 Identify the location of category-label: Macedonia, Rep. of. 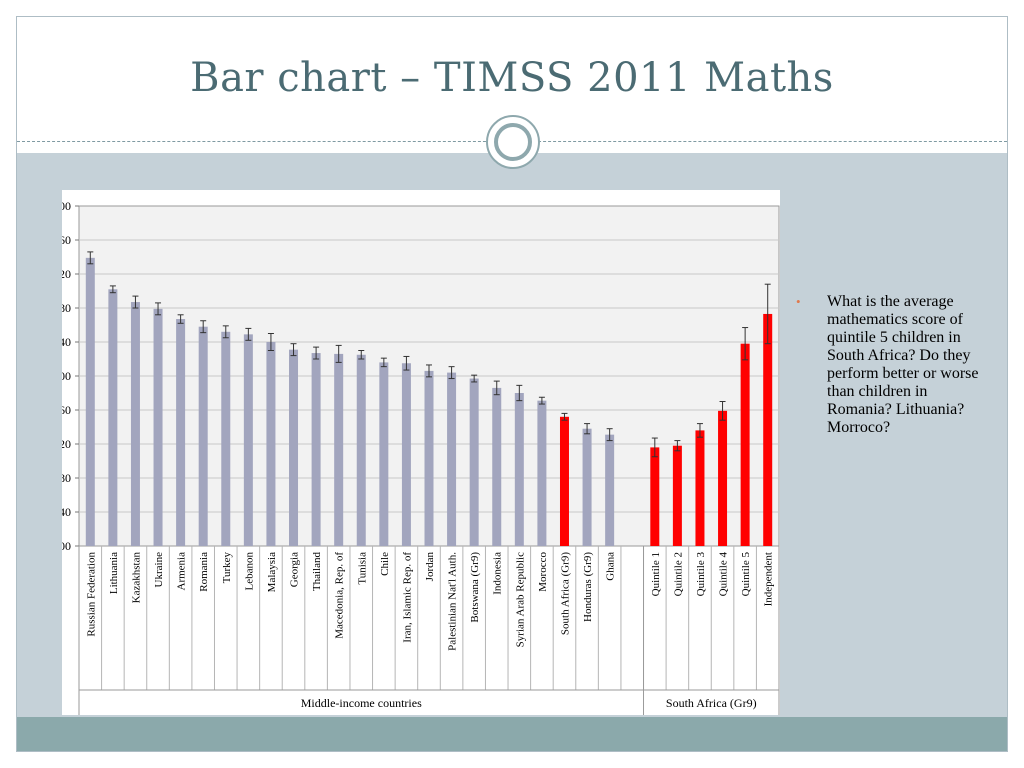
(340, 595).